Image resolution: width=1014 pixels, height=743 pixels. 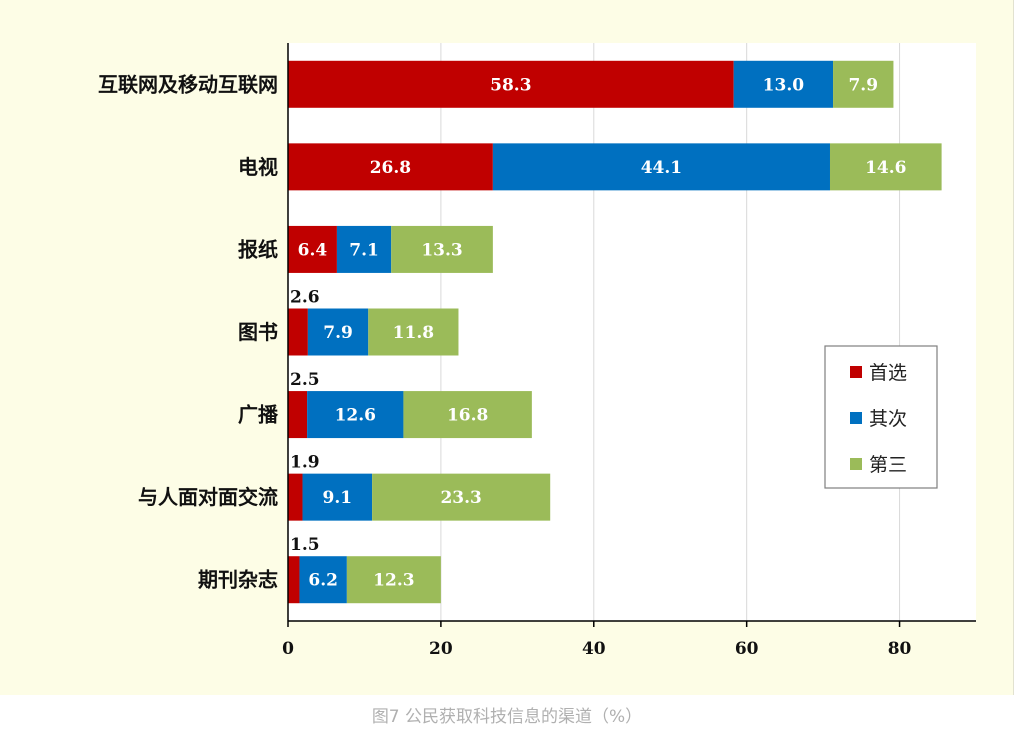 I want to click on data-label: 7.1, so click(x=364, y=250).